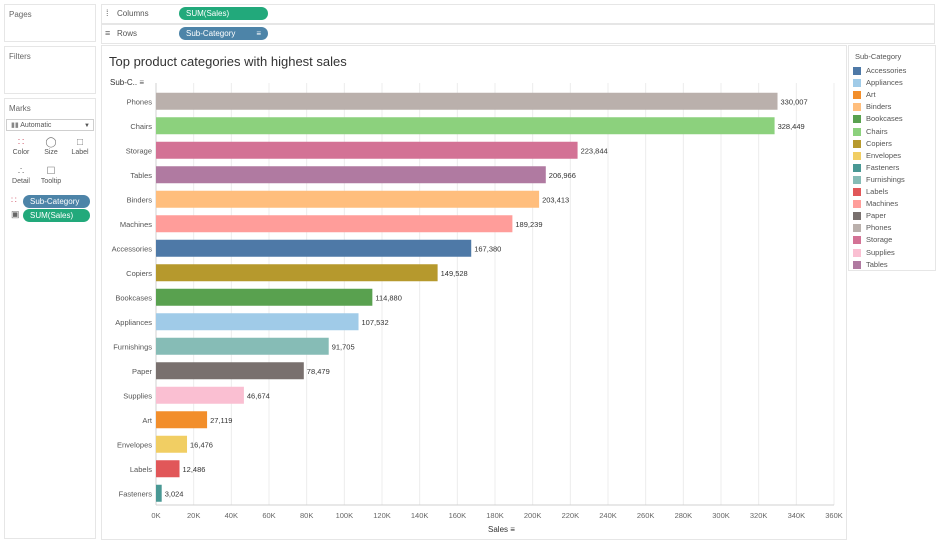 The height and width of the screenshot is (549, 939). Describe the element at coordinates (882, 204) in the screenshot. I see `legend-label: Machines` at that location.